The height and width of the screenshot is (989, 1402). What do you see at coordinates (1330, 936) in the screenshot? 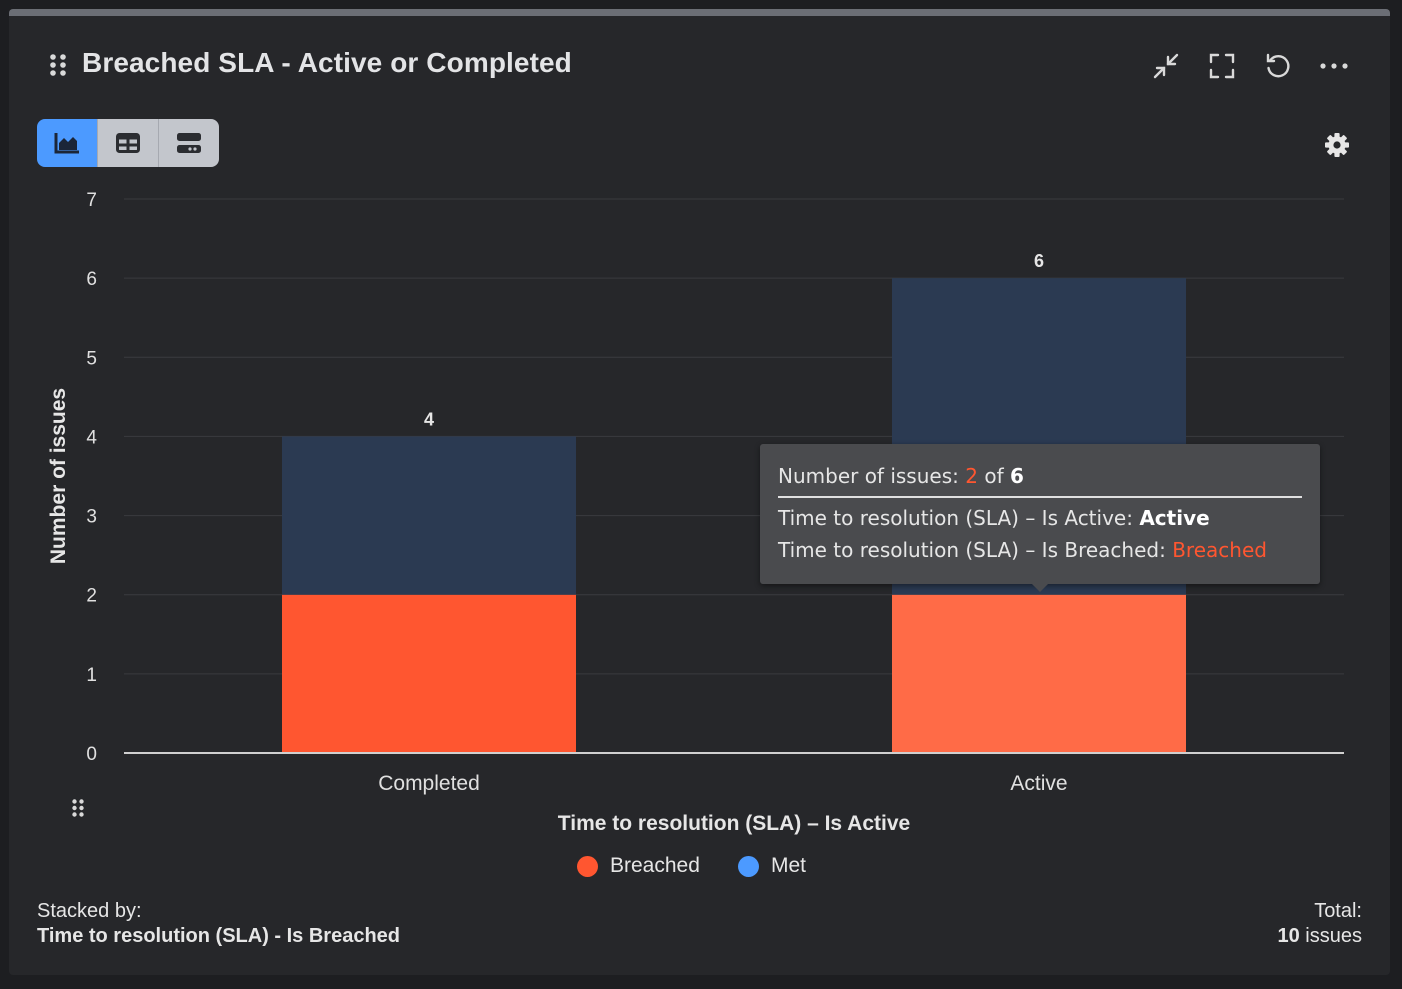
I see `total-unit: issues` at bounding box center [1330, 936].